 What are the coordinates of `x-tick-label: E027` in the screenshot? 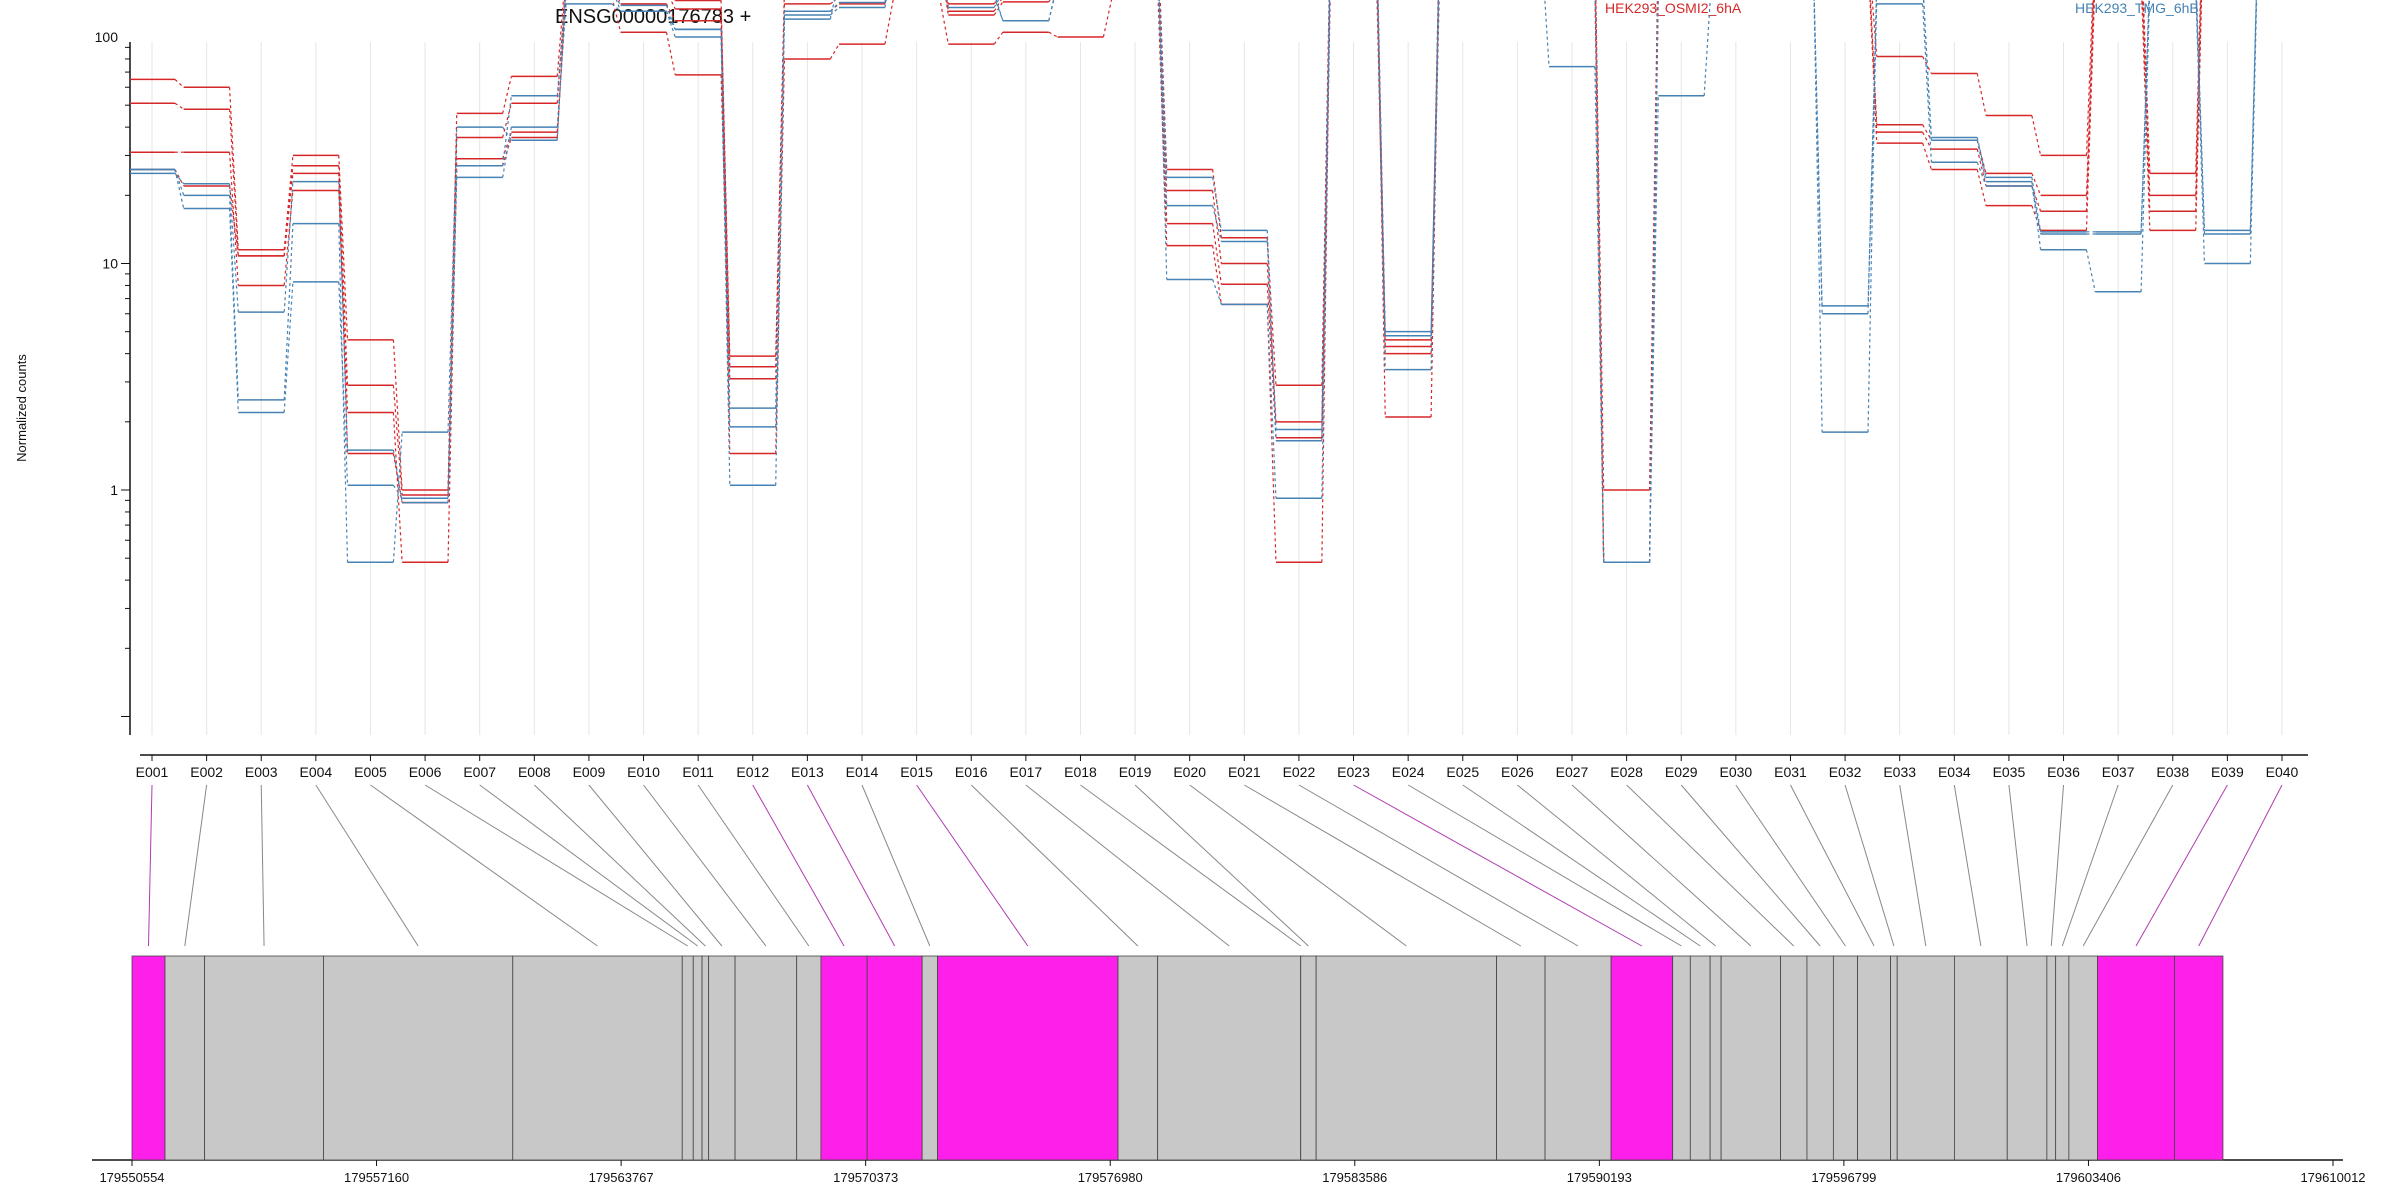 It's located at (1572, 772).